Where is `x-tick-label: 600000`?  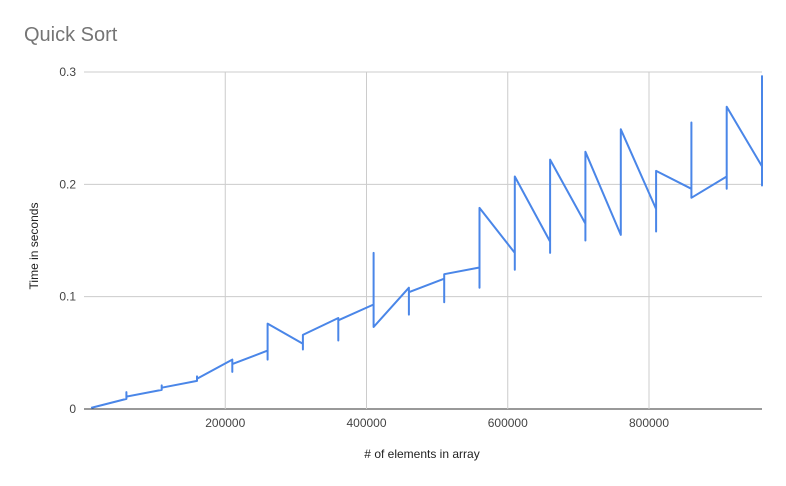 x-tick-label: 600000 is located at coordinates (508, 423).